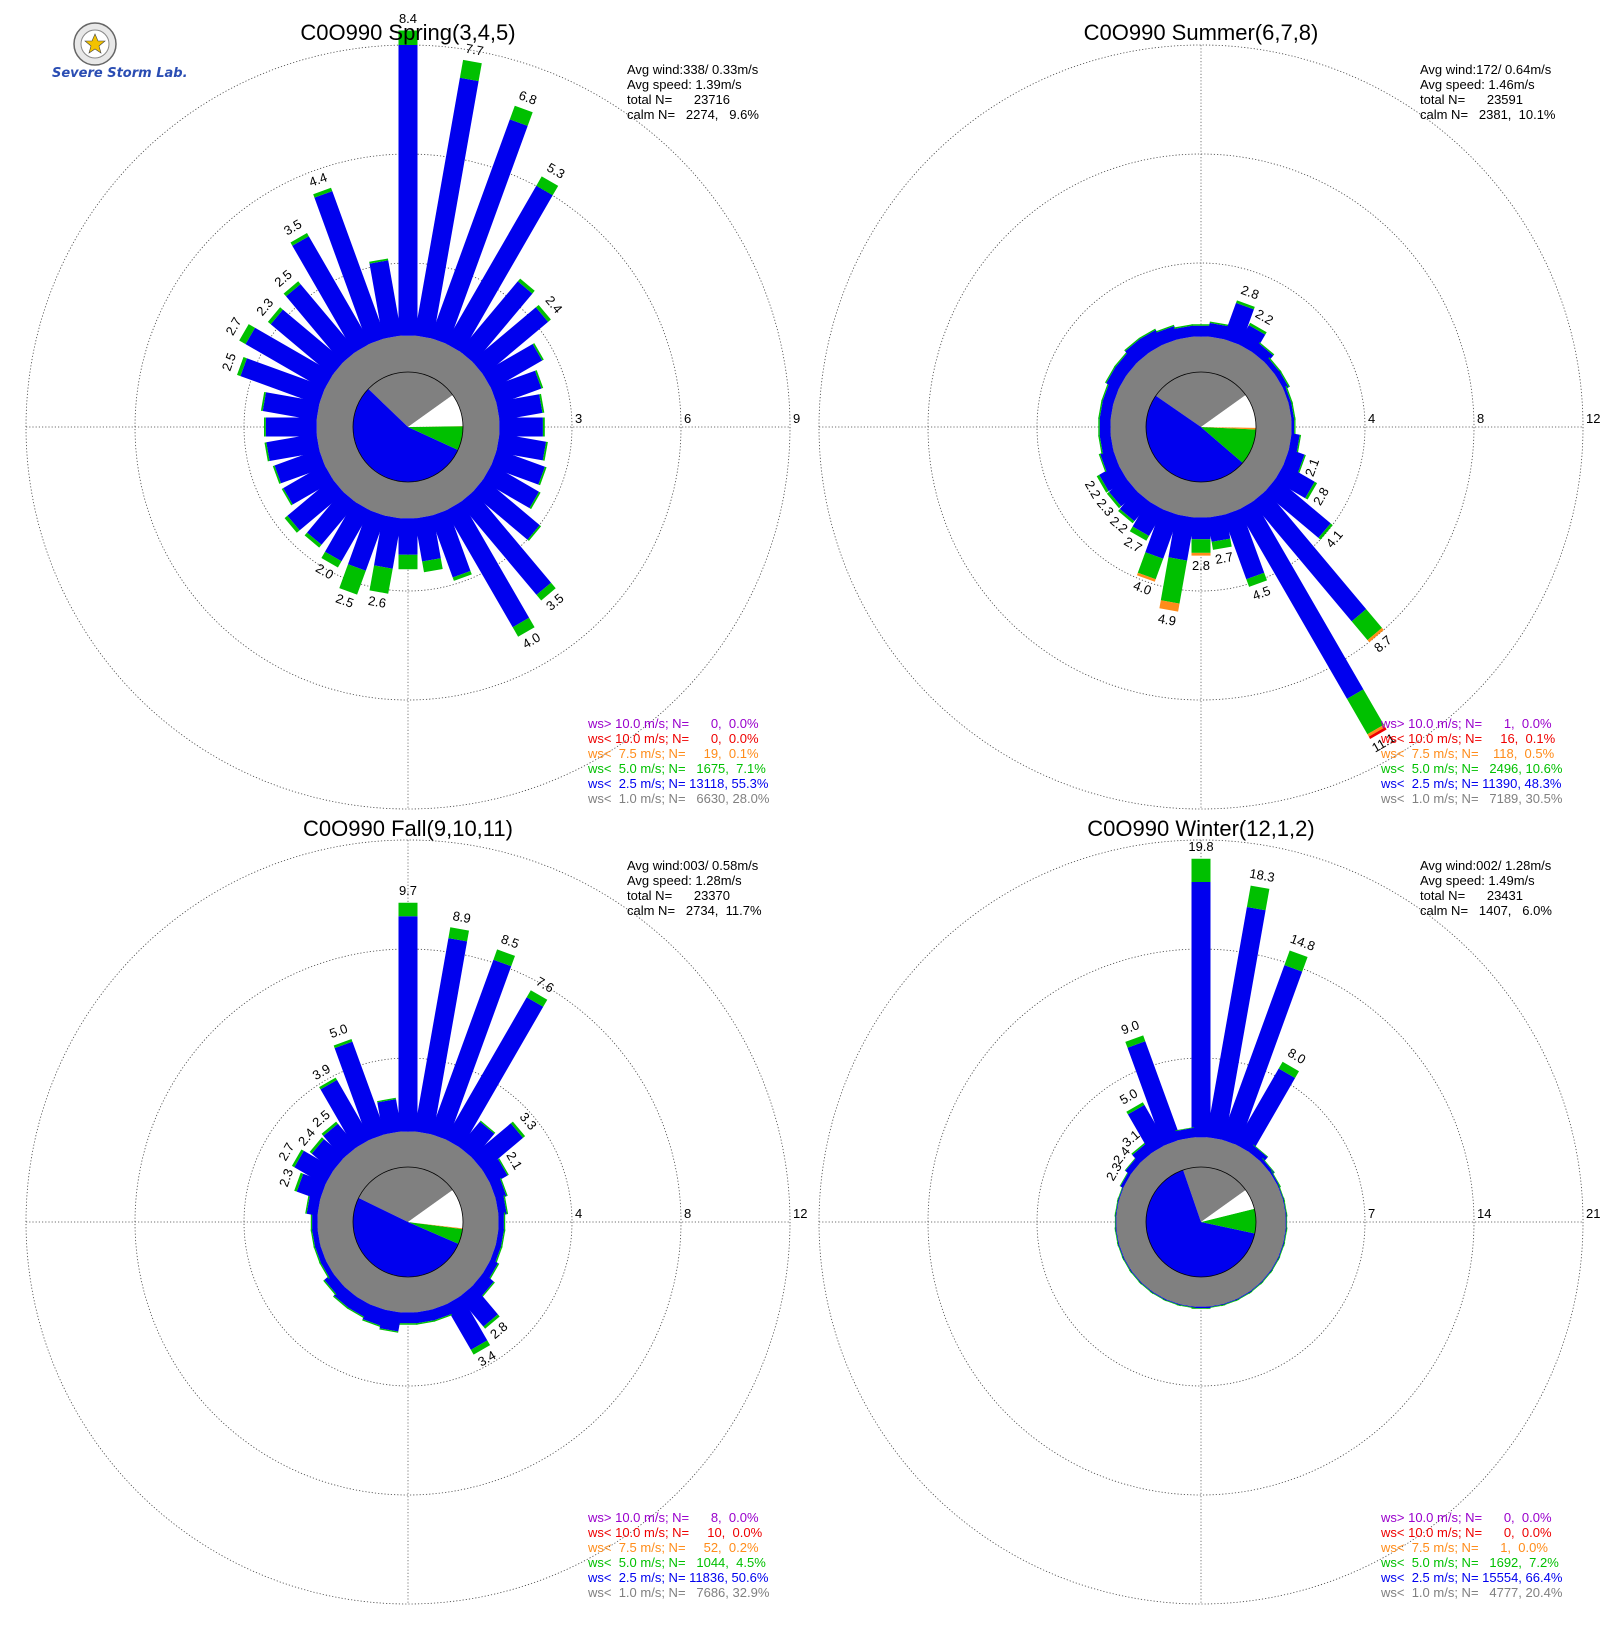 Image resolution: width=1620 pixels, height=1640 pixels. What do you see at coordinates (408, 18) in the screenshot?
I see `sector-label: 8.4` at bounding box center [408, 18].